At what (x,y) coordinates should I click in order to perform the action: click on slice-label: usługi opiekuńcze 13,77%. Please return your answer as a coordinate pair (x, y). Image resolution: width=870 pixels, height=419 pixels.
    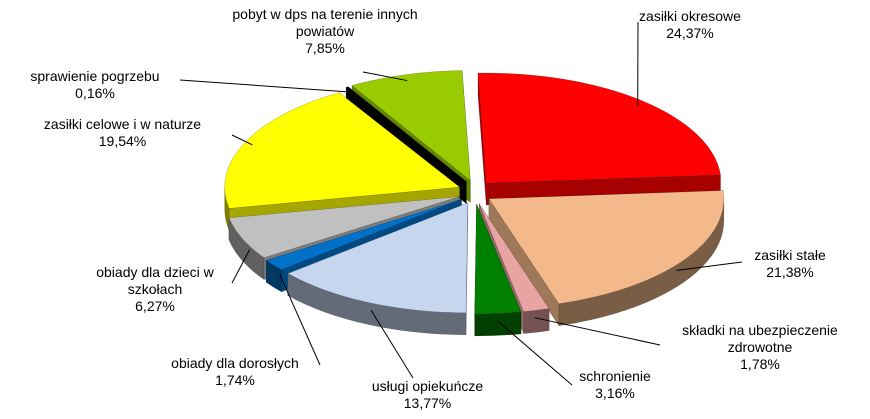
    Looking at the image, I should click on (427, 395).